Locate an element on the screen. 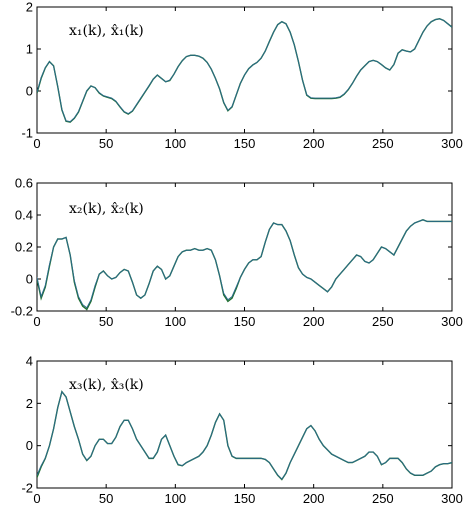  y-tick-label: -0.2 is located at coordinates (22, 311).